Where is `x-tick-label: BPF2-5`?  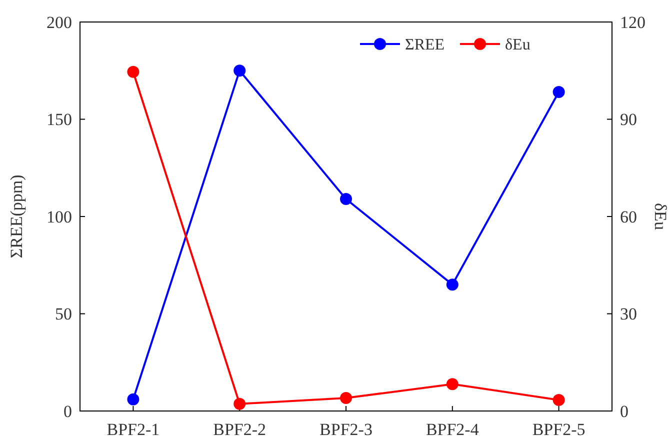 x-tick-label: BPF2-5 is located at coordinates (559, 429).